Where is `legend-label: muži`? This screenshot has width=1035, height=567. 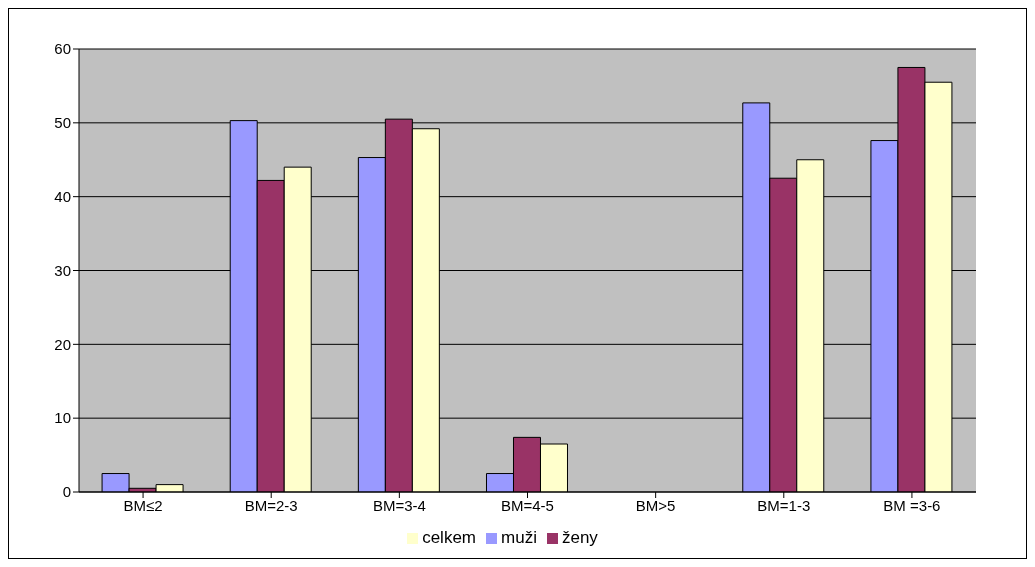 legend-label: muži is located at coordinates (519, 537).